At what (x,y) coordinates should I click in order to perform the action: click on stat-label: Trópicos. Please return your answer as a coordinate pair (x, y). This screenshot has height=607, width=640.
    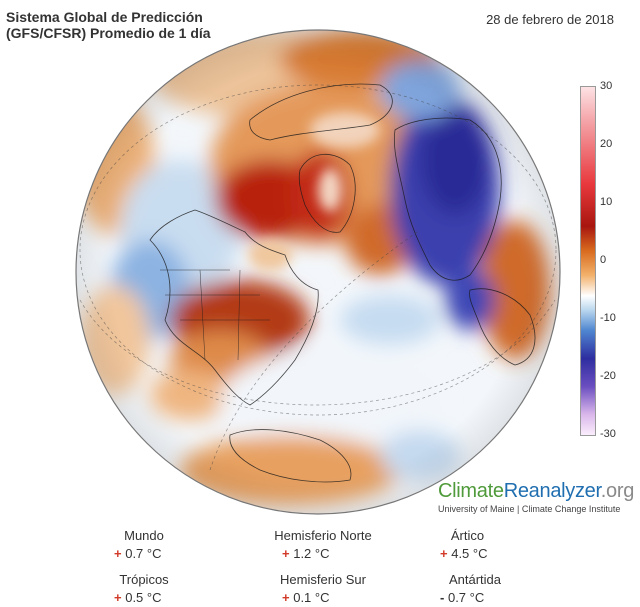
    Looking at the image, I should click on (144, 579).